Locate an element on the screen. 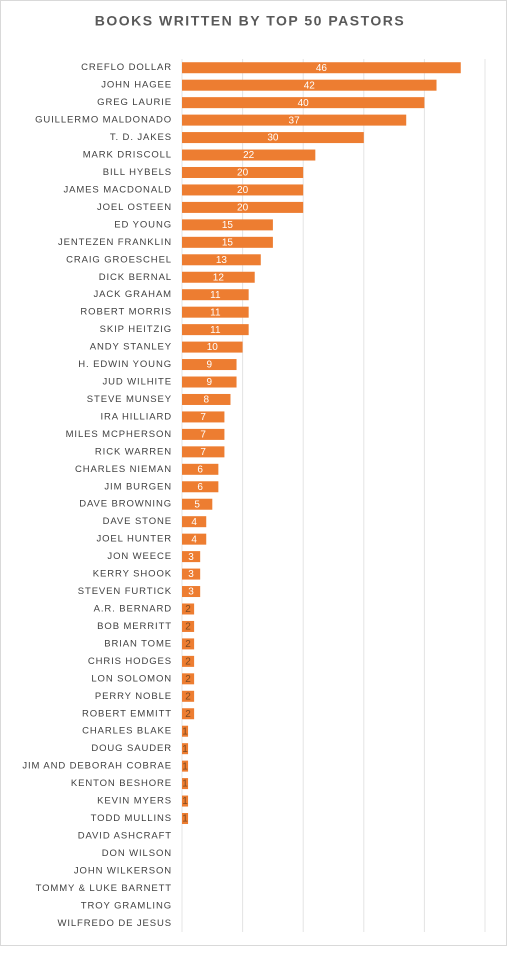 Image resolution: width=522 pixels, height=956 pixels. y-tick-label: JENTEZEN FRANKLIN is located at coordinates (115, 242).